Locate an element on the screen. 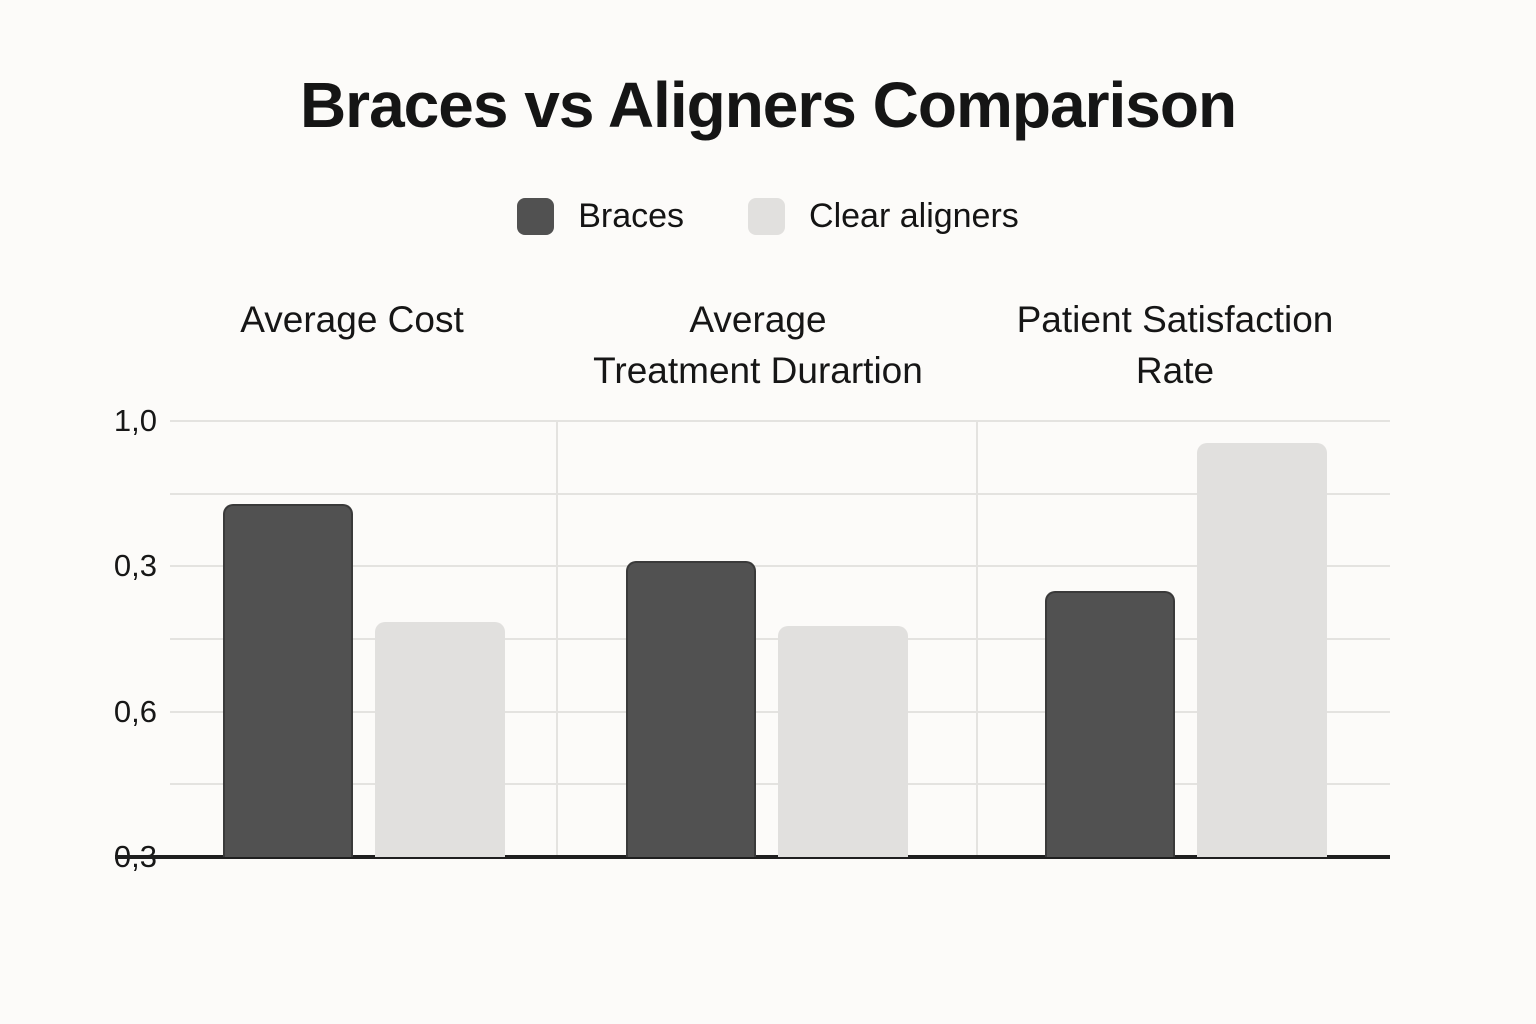 This screenshot has width=1536, height=1024. category-label-line: Average is located at coordinates (758, 319).